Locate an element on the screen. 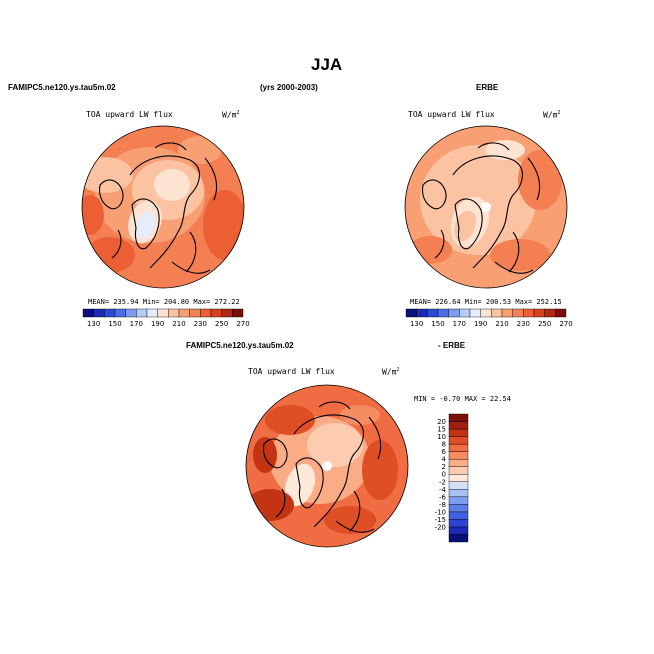  years-label: (yrs 2000-2003) is located at coordinates (289, 87).